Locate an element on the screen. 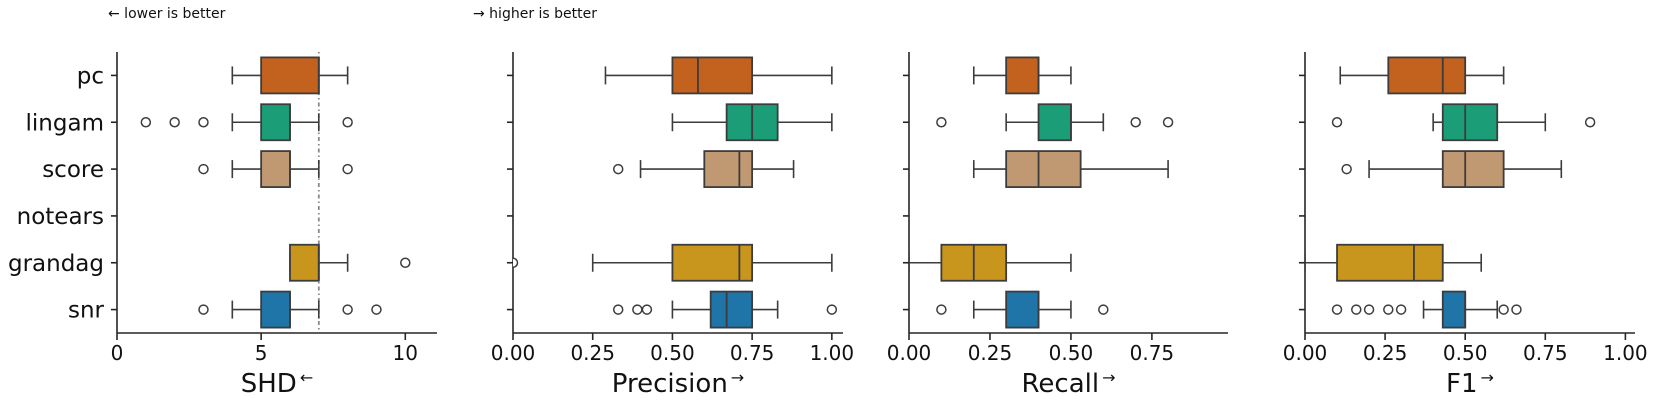  category-label-lingam: lingam is located at coordinates (65, 123).